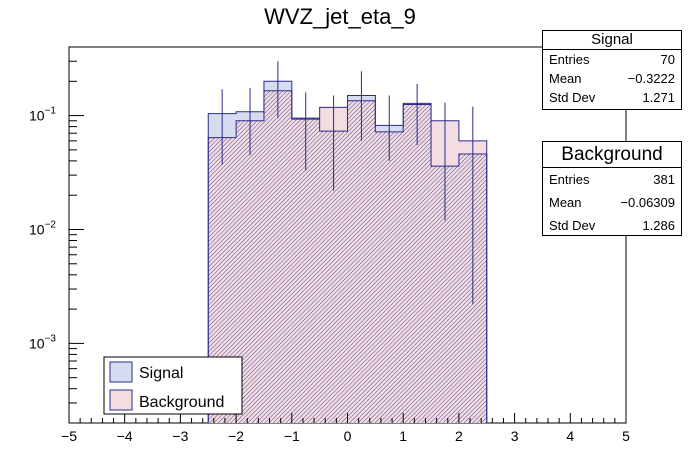  Describe the element at coordinates (667, 59) in the screenshot. I see `stat-value: 70` at that location.